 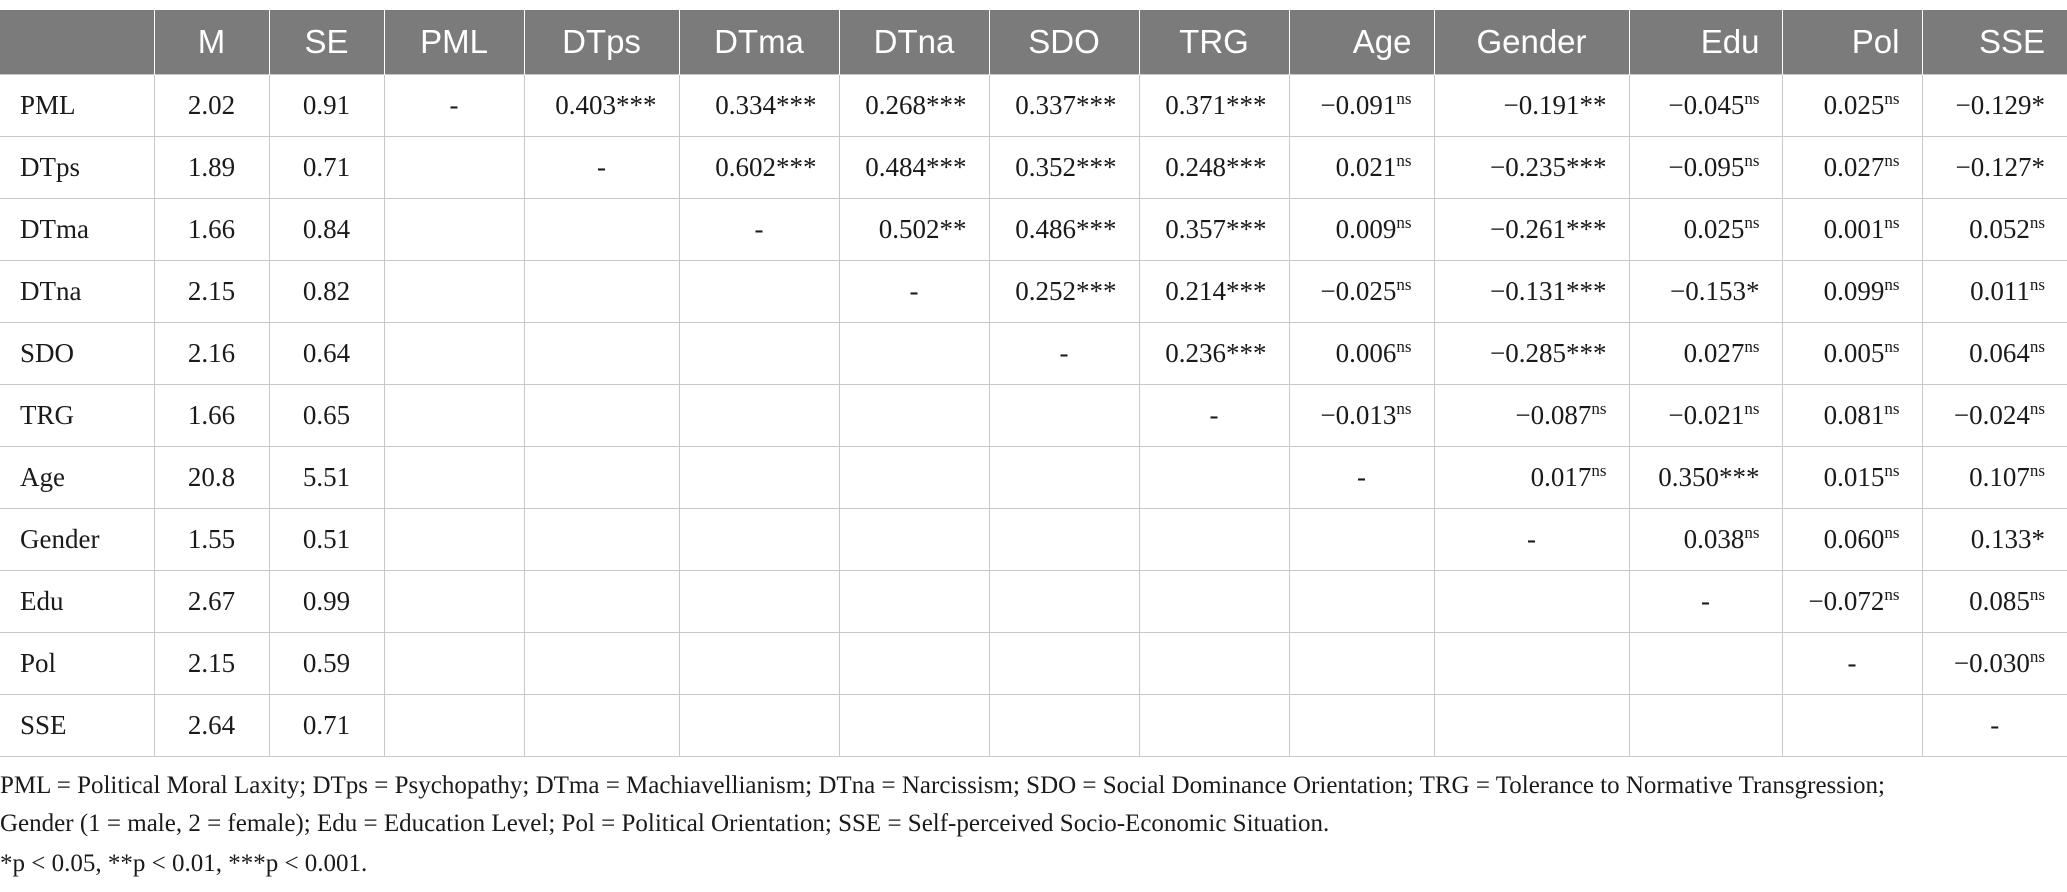 What do you see at coordinates (454, 42) in the screenshot?
I see `header-cell: PML` at bounding box center [454, 42].